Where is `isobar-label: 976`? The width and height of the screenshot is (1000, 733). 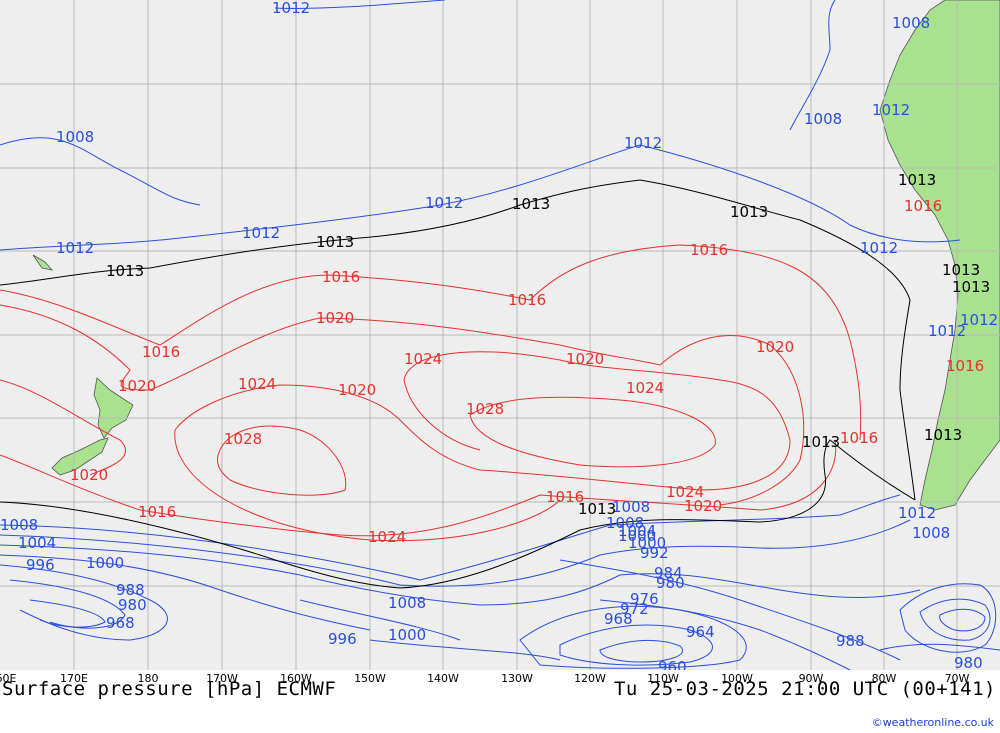
isobar-label: 976 is located at coordinates (644, 599).